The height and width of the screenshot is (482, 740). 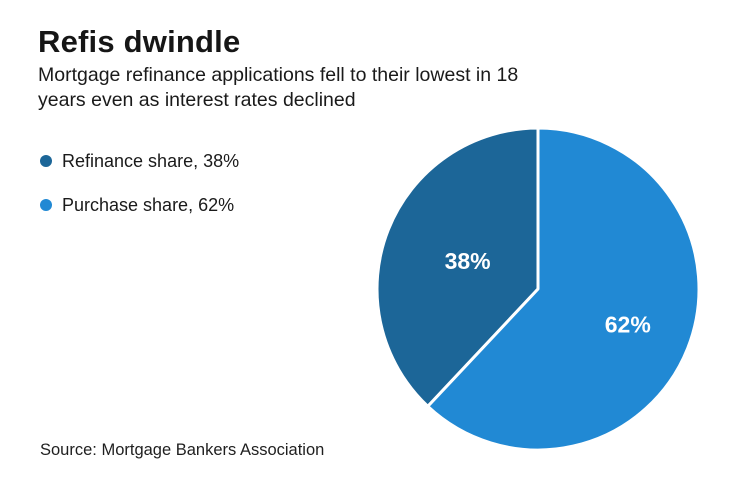 I want to click on source-note: Source: Mortgage Bankers Association, so click(x=182, y=450).